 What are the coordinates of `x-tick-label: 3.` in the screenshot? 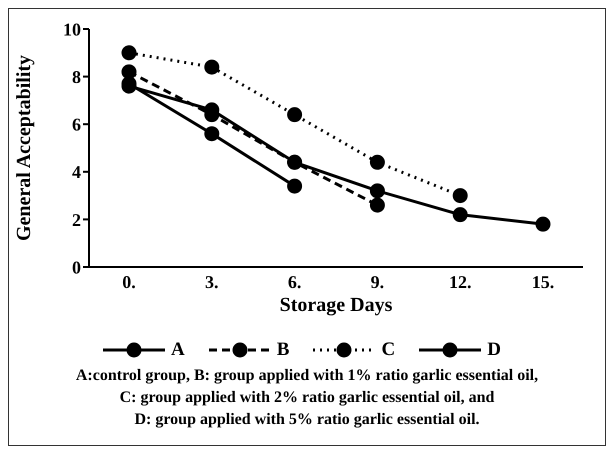 It's located at (212, 282).